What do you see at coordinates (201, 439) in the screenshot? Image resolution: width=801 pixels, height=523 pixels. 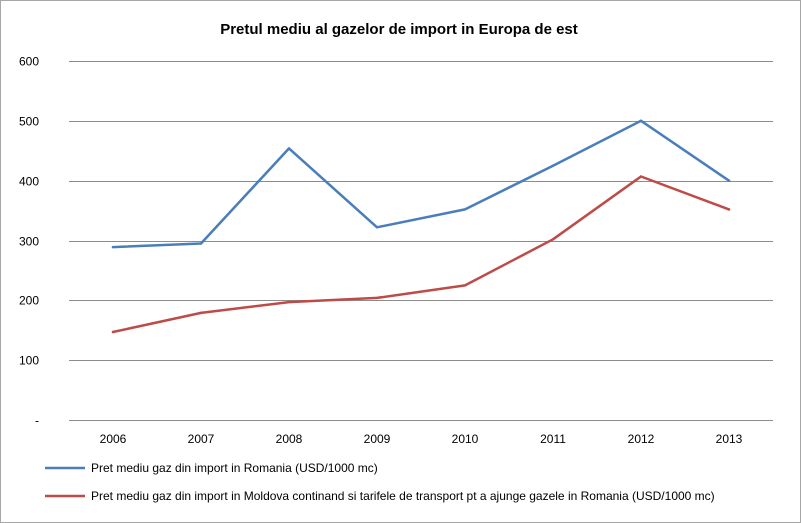 I see `x-tick-label: 2007` at bounding box center [201, 439].